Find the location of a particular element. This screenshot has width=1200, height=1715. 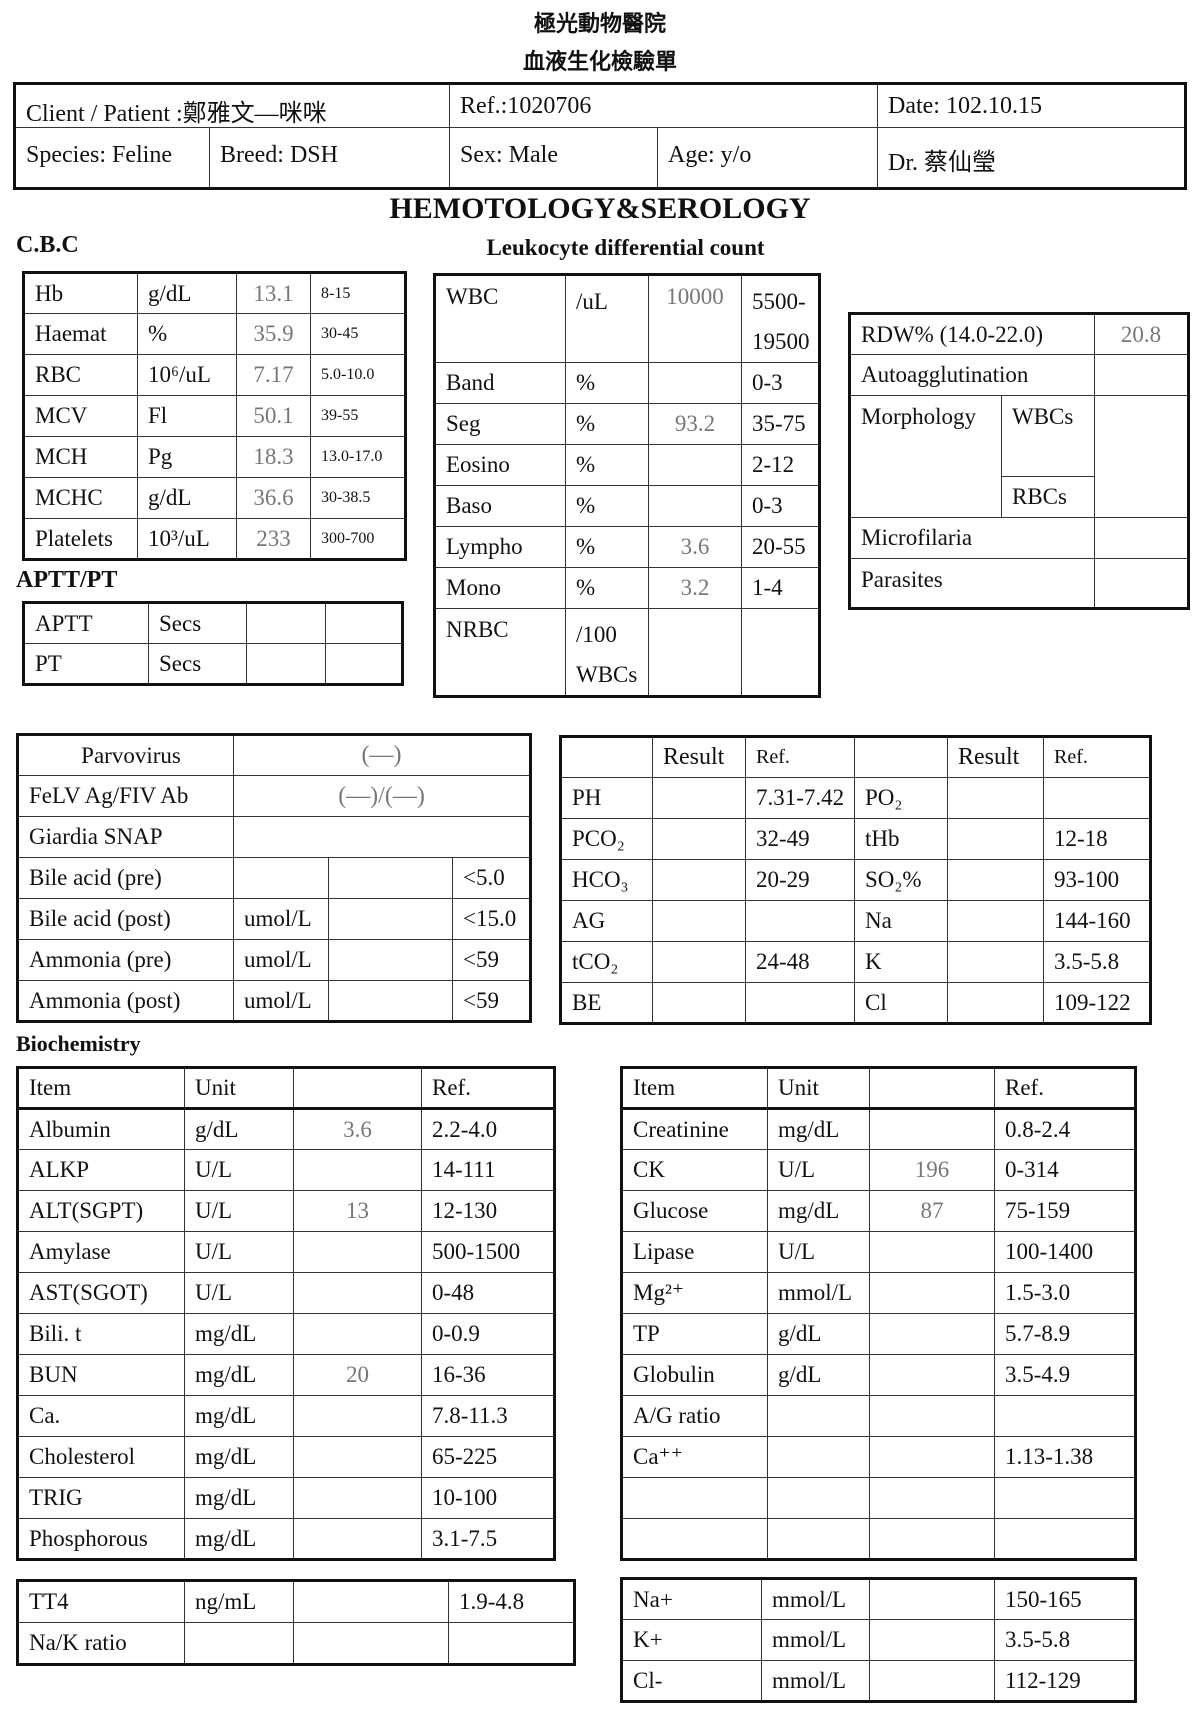

result-value: 3.2 is located at coordinates (695, 588).